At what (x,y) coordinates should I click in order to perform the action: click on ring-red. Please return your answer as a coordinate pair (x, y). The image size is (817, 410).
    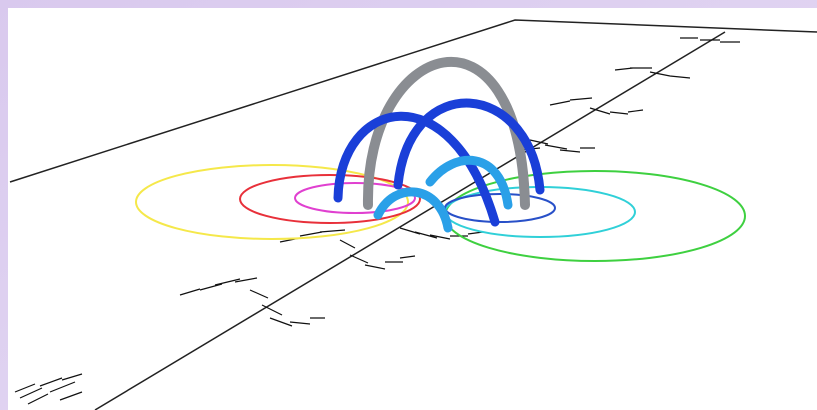
    Looking at the image, I should click on (330, 199).